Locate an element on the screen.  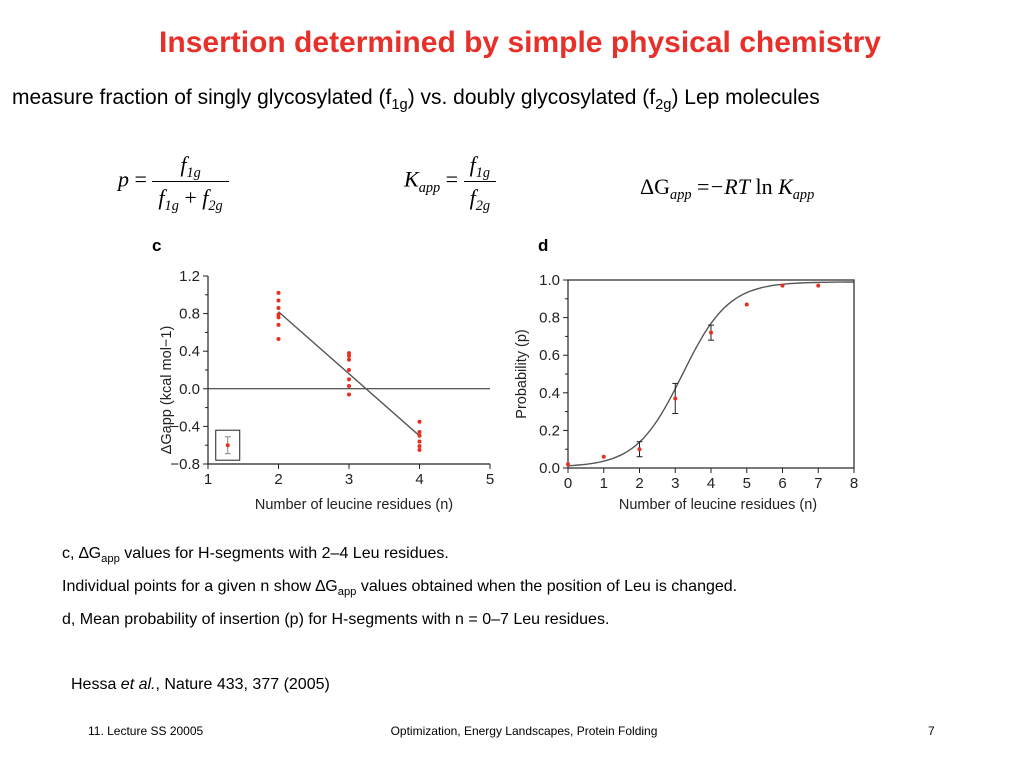
equation-dgapp: ΔGapp =−RT ln Kapp is located at coordinates (727, 188).